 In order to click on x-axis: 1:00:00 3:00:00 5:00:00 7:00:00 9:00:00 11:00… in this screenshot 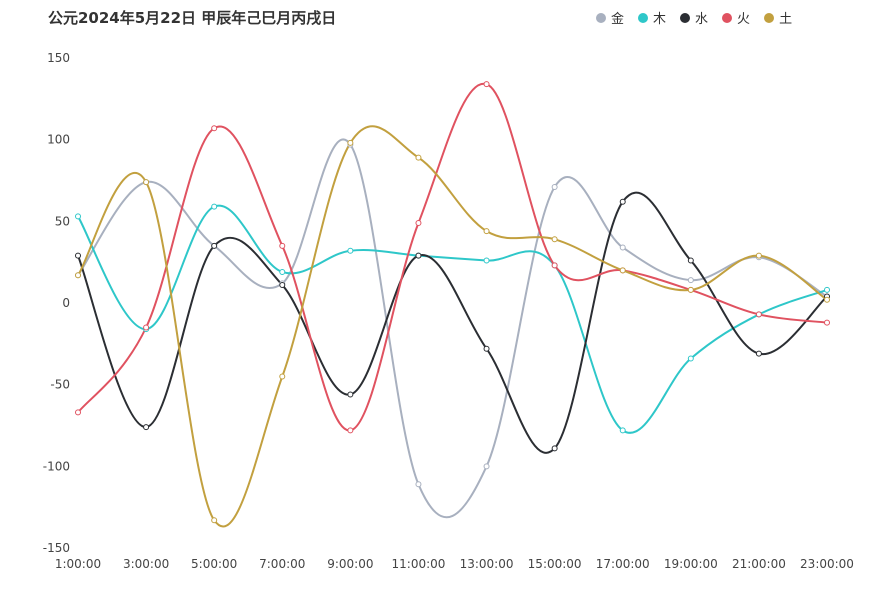, I will do `click(454, 564)`.